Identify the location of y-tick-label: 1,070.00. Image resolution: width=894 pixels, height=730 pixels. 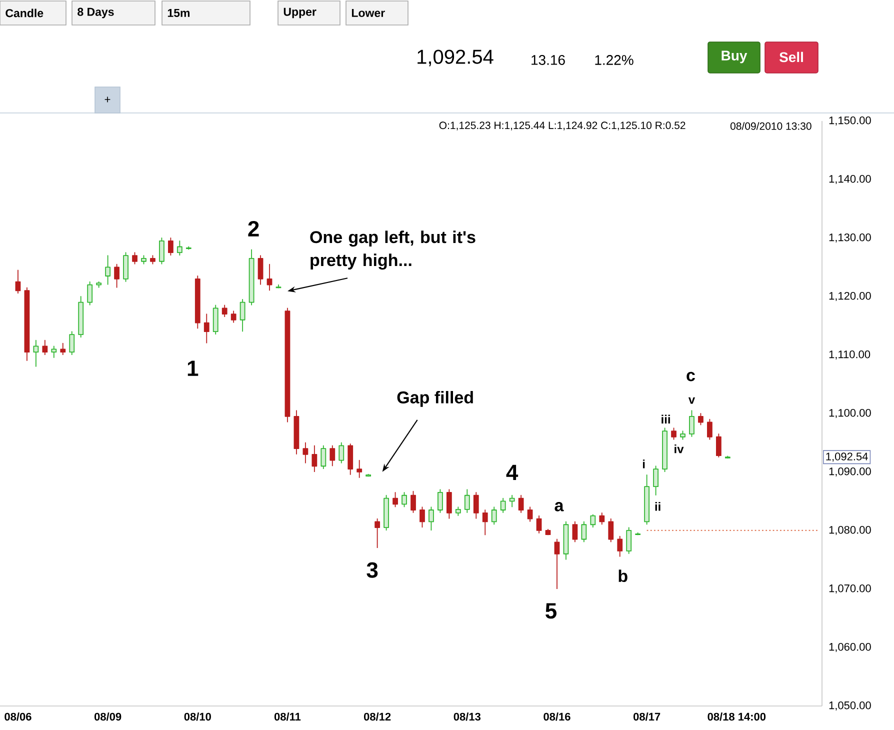
(850, 589).